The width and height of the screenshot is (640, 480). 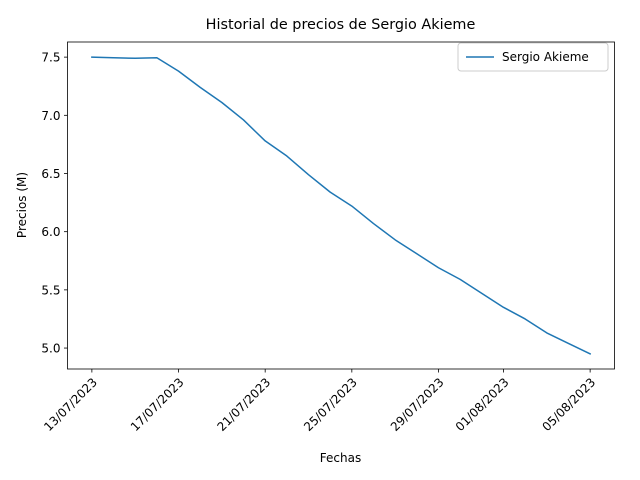 What do you see at coordinates (50, 116) in the screenshot?
I see `y-tick-label: 7.0` at bounding box center [50, 116].